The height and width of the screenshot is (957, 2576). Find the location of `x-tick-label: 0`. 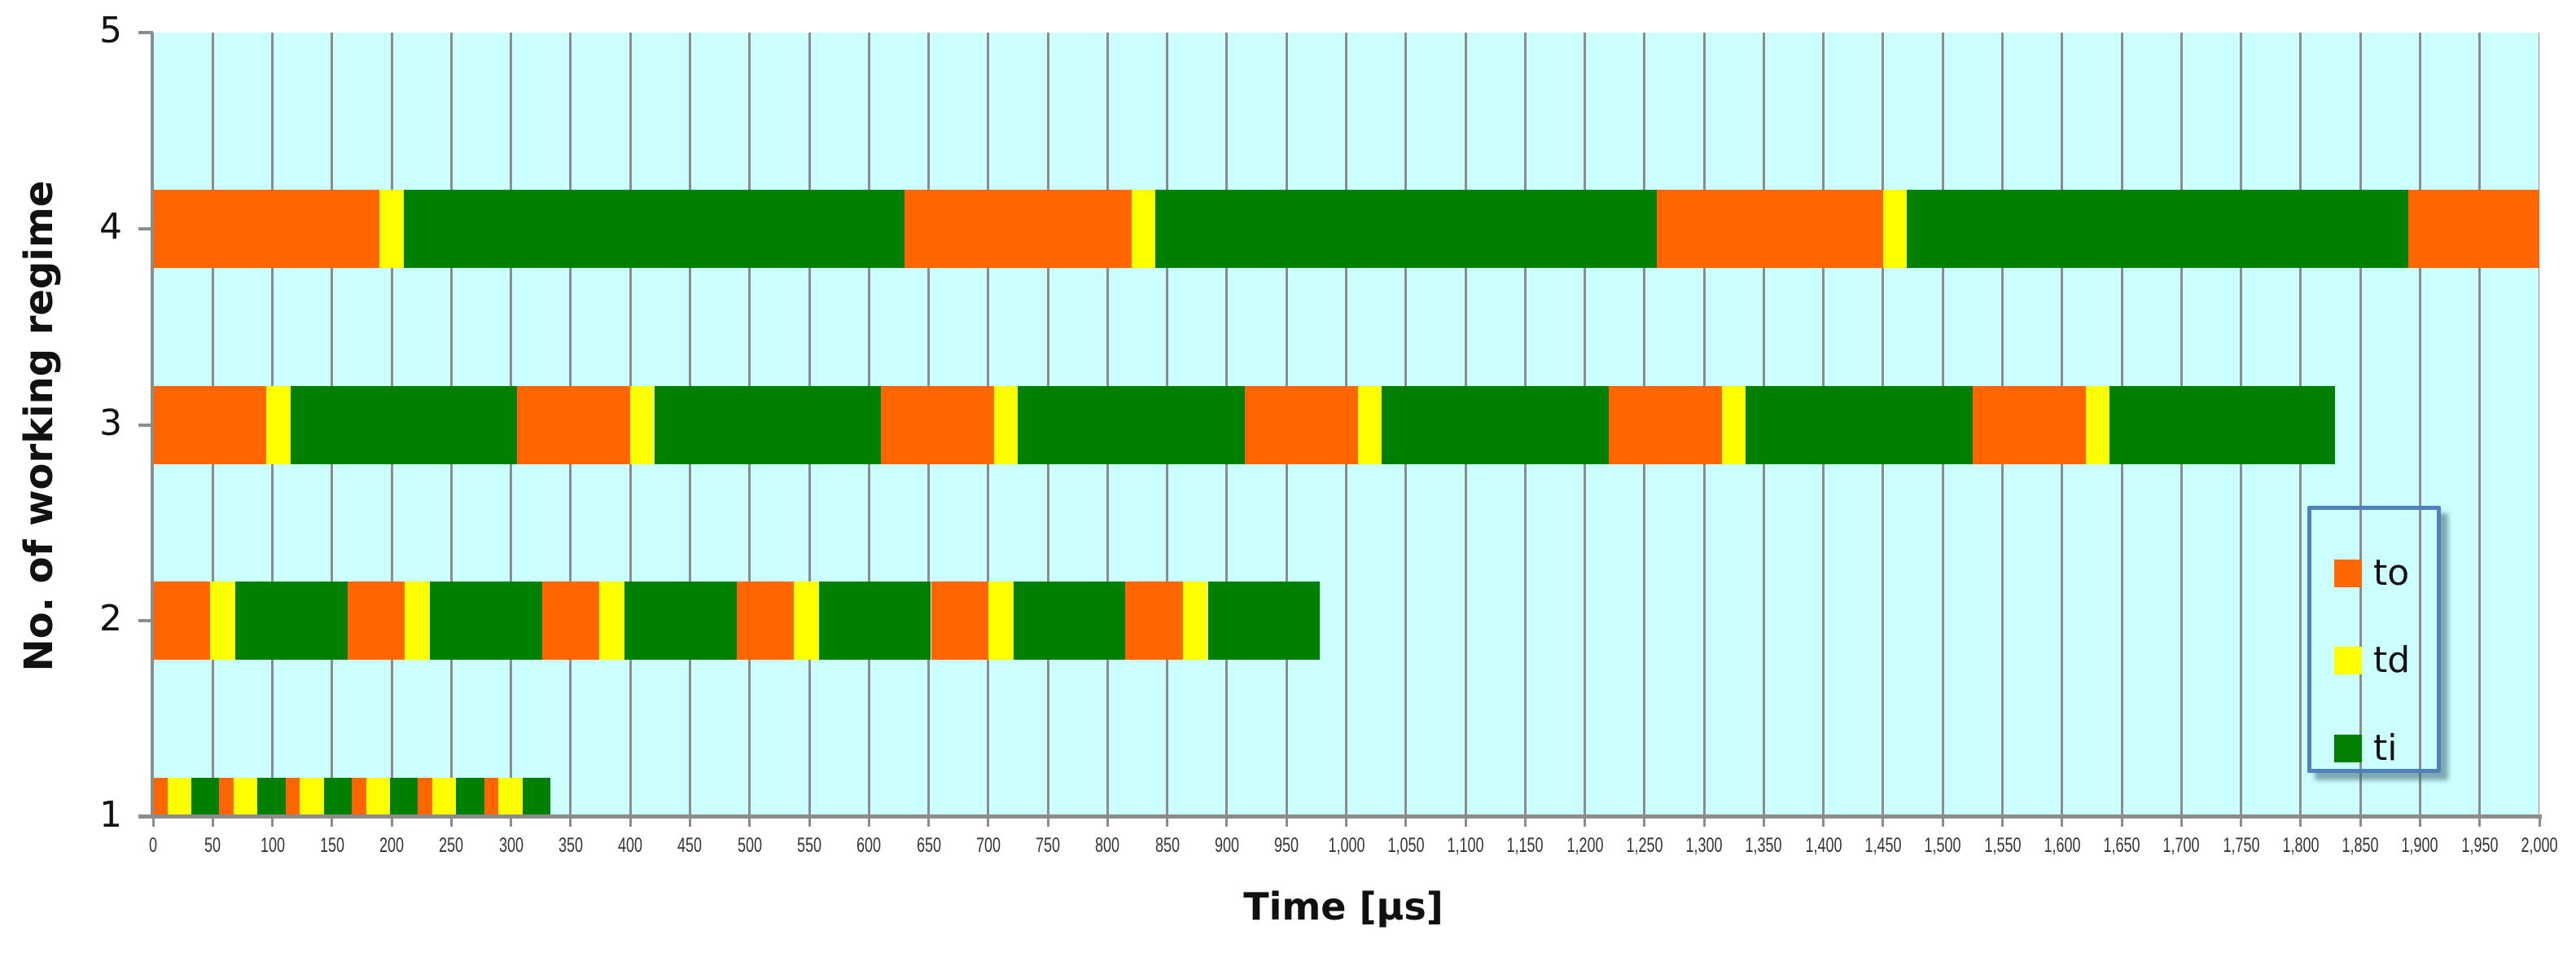

x-tick-label: 0 is located at coordinates (153, 845).